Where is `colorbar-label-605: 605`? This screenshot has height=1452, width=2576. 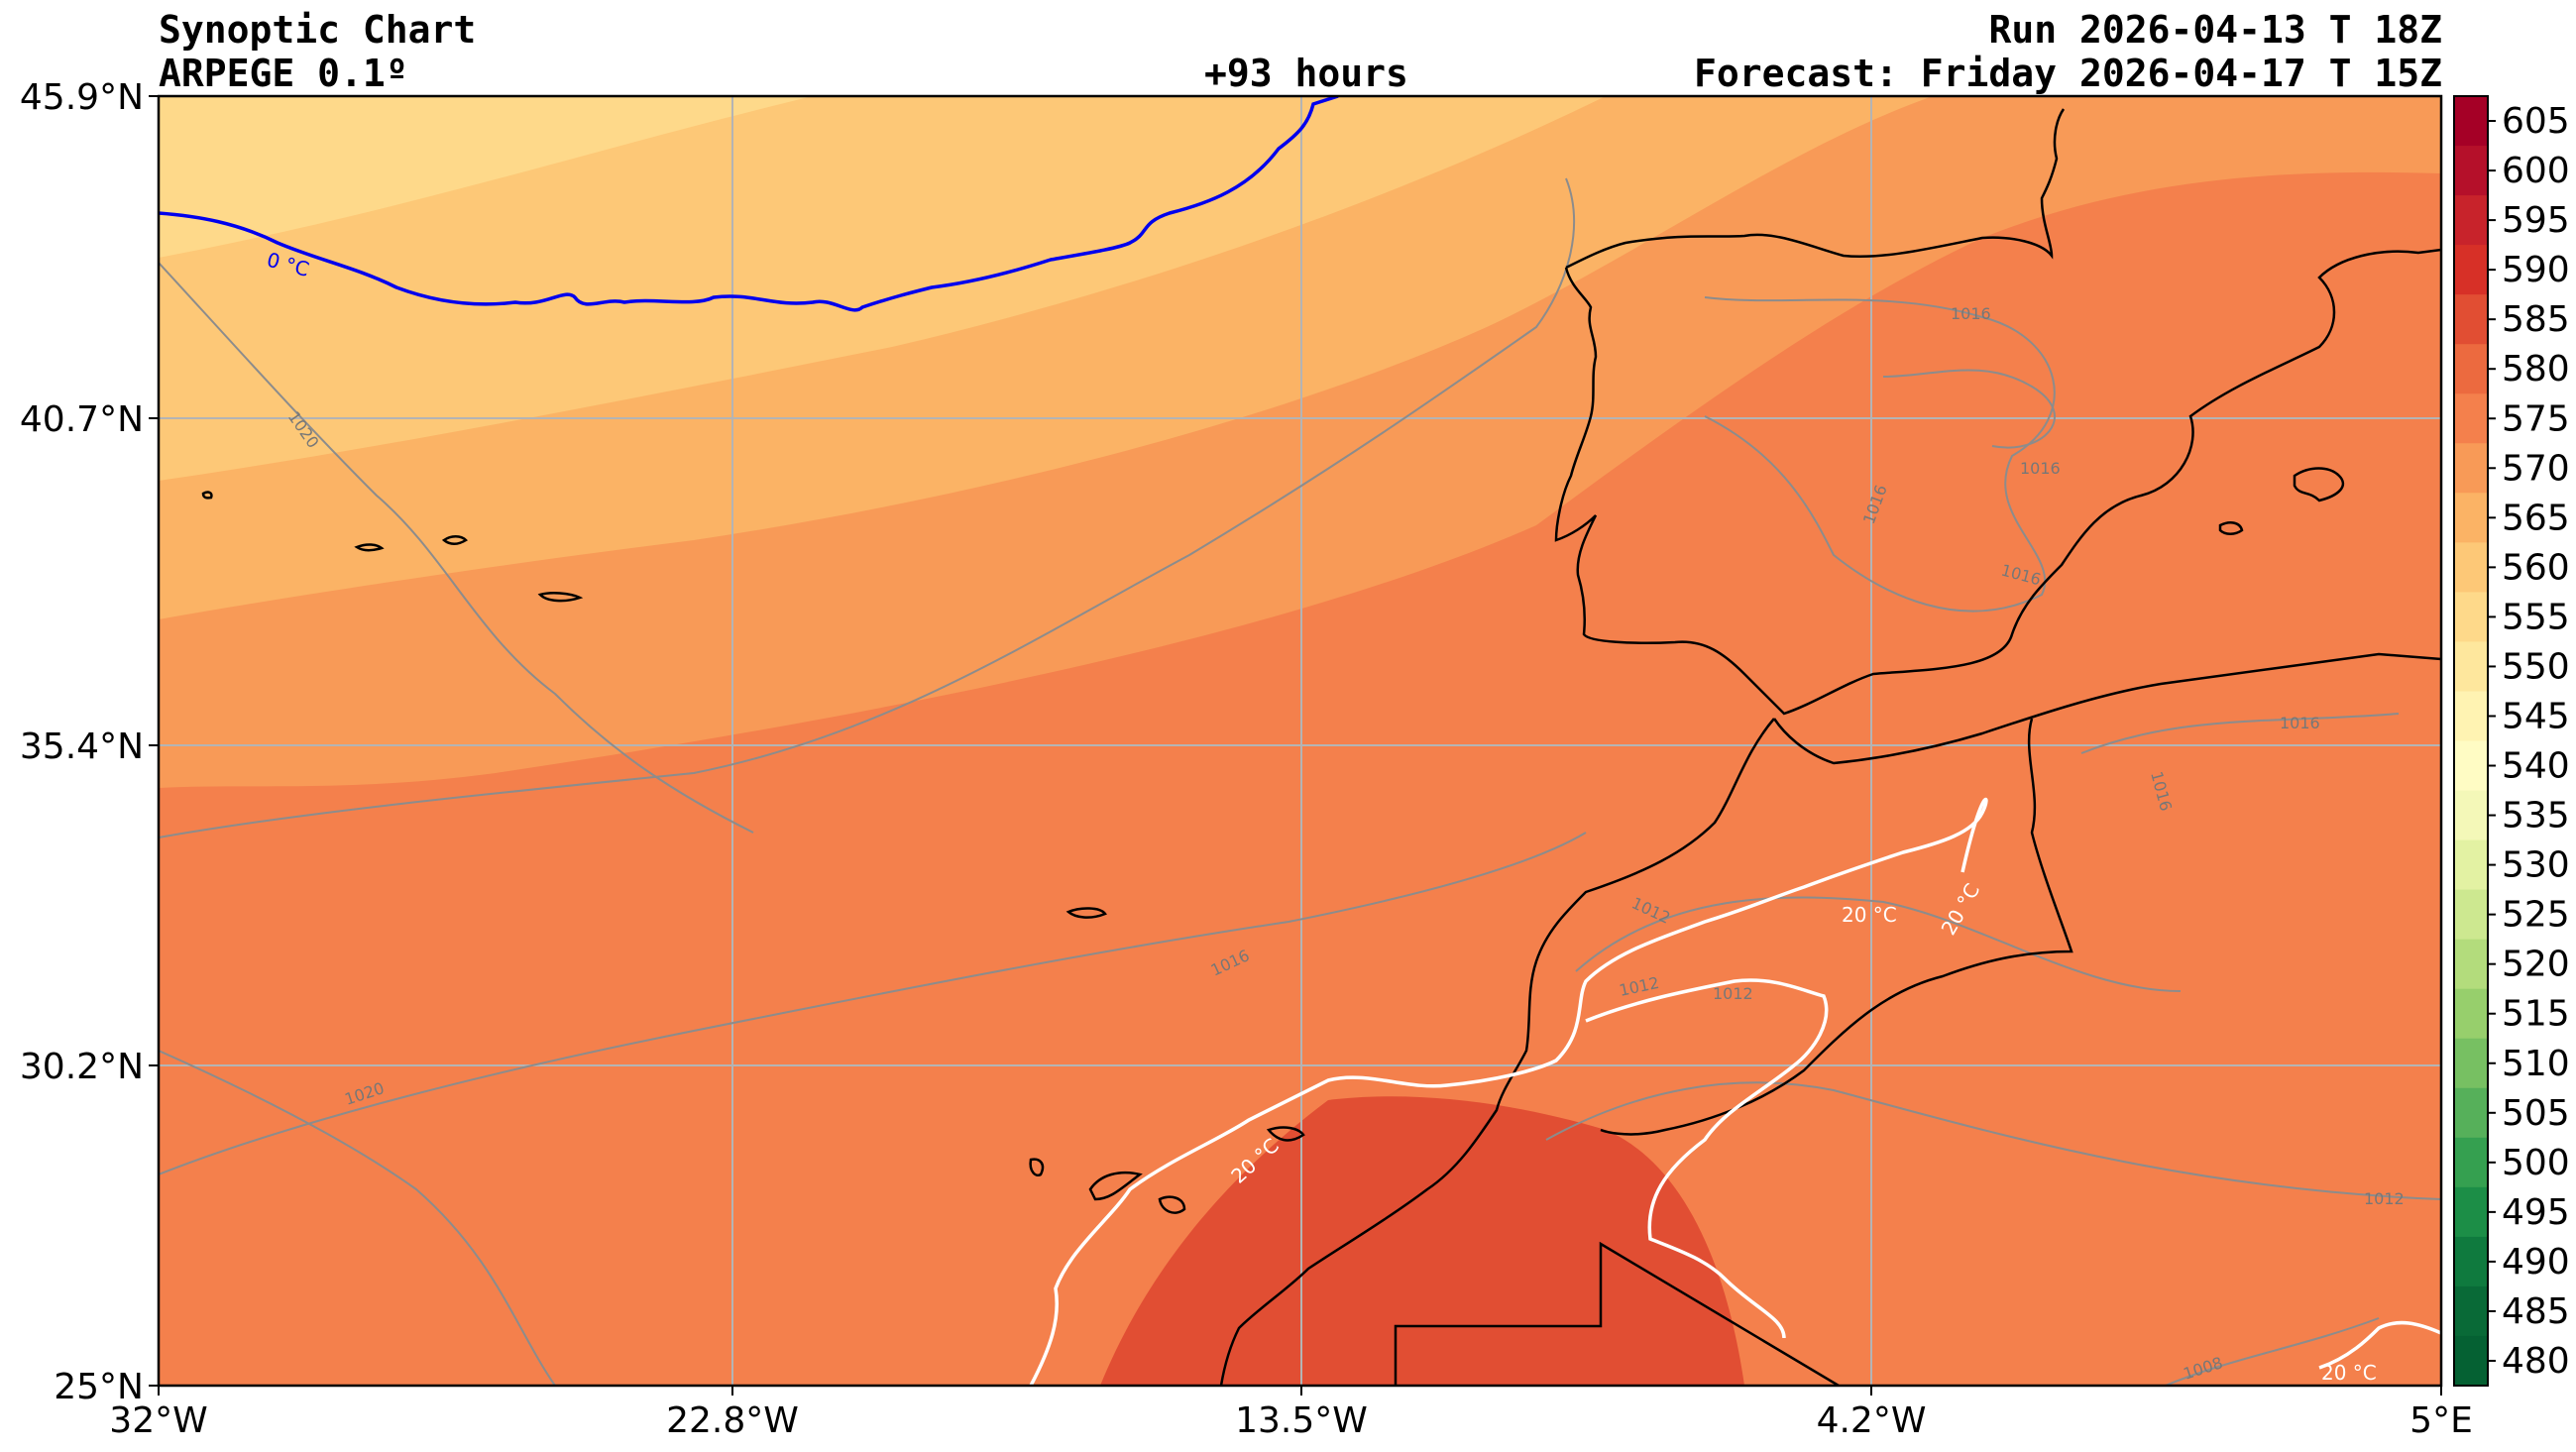
colorbar-label-605: 605 is located at coordinates (2536, 121).